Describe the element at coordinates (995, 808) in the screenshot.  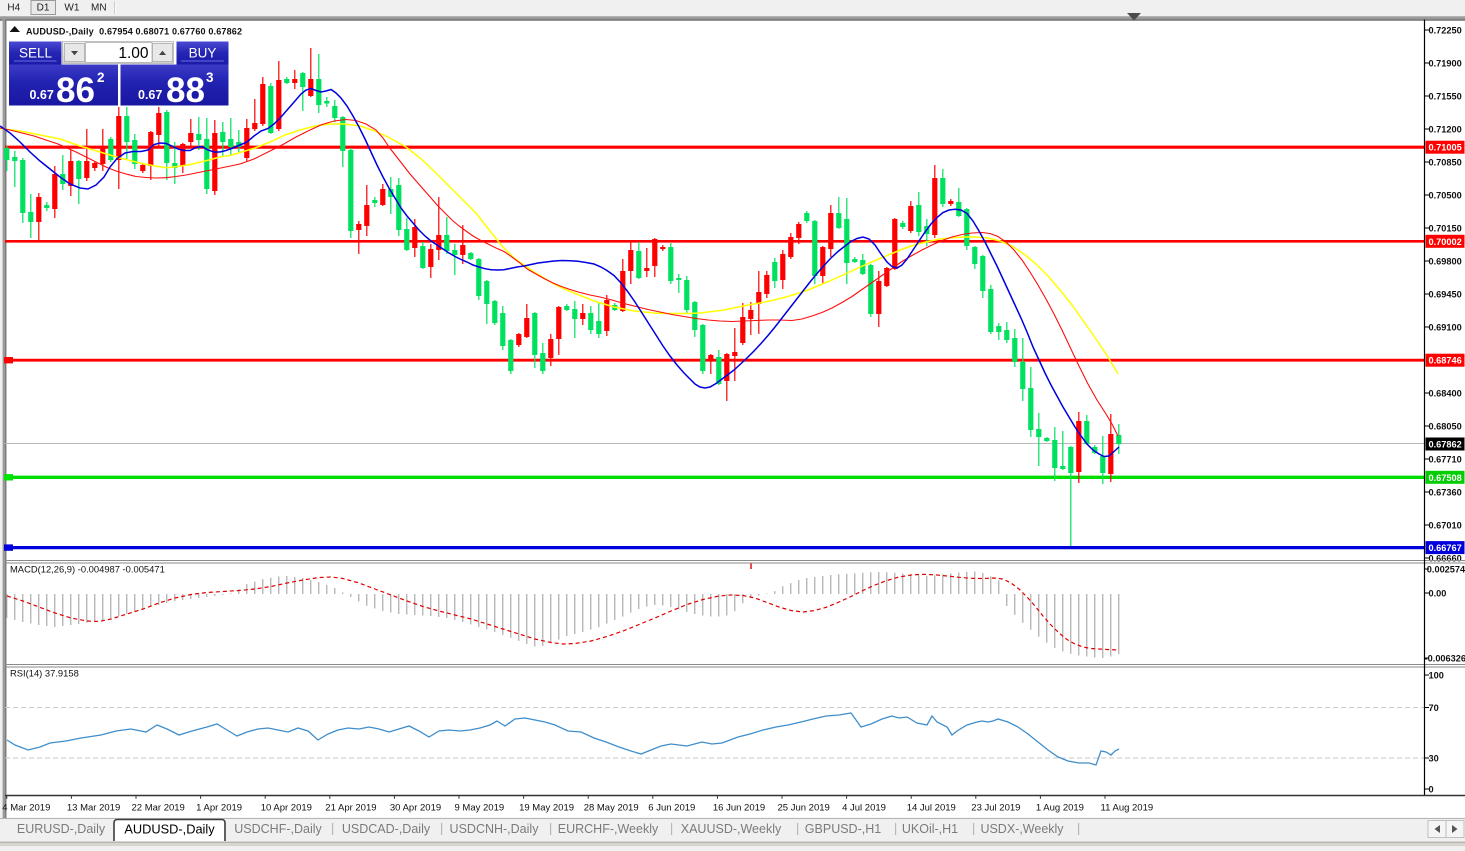
I see `svg-text: 23 Jul 2019` at that location.